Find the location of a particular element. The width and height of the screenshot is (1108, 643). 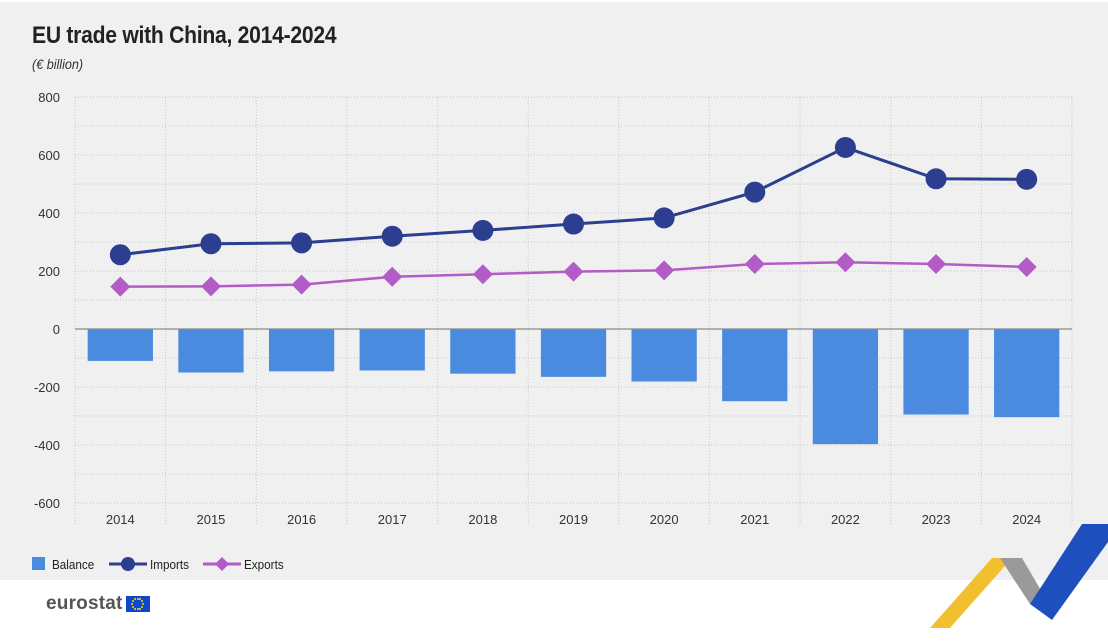

y-tick-label: 800 is located at coordinates (49, 97).